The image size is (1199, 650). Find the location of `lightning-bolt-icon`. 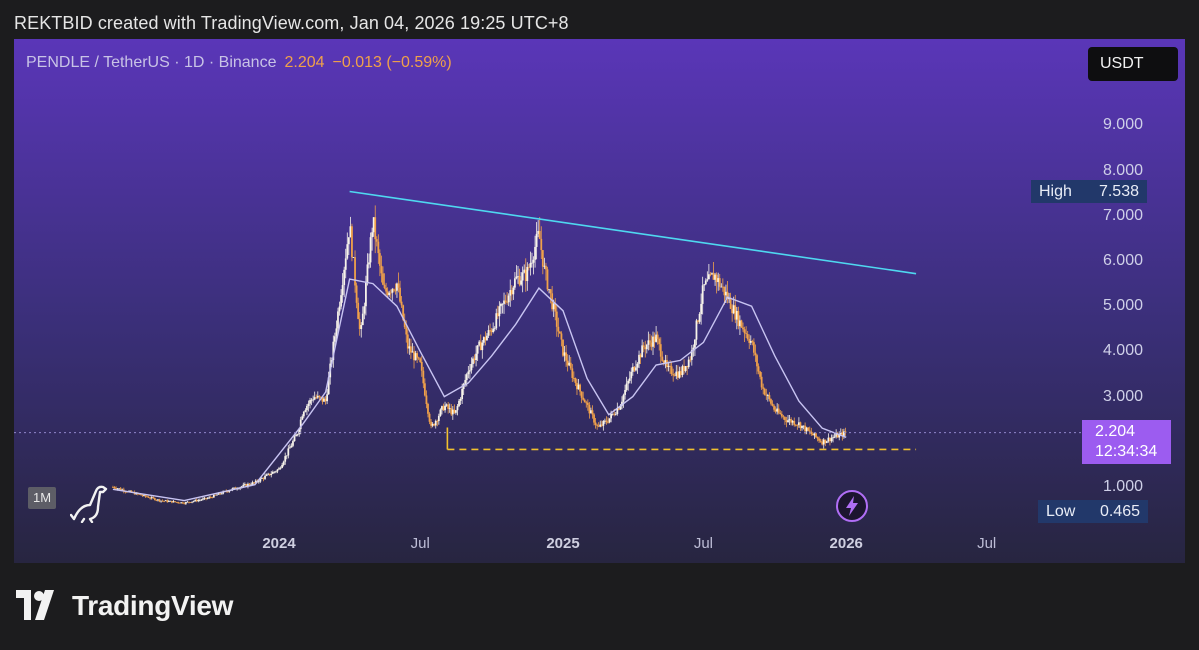

lightning-bolt-icon is located at coordinates (852, 506).